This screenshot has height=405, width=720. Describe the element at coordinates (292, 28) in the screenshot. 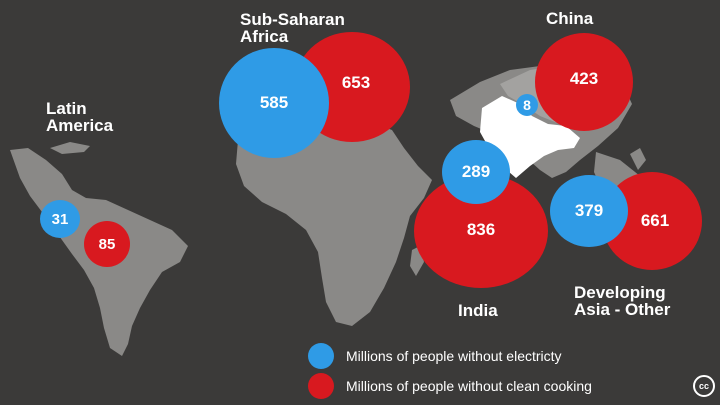

I see `label-sub-saharan-africa: Sub-Saharan Africa` at that location.